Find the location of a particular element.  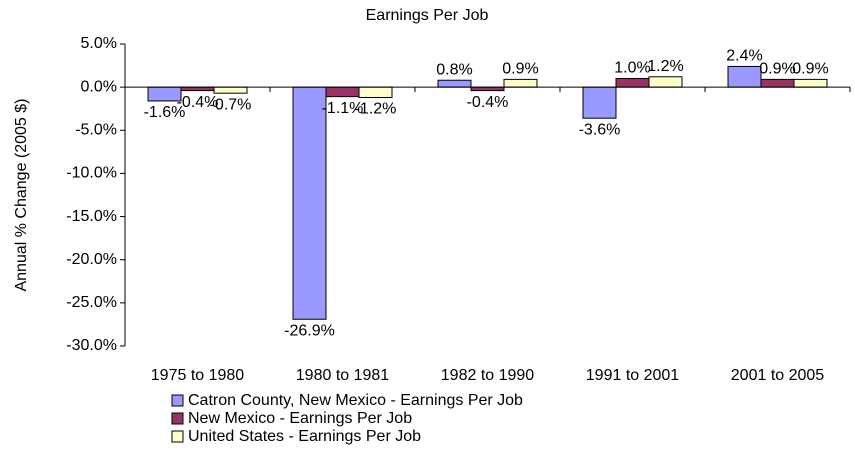

x-tick-label: 1991 to 2001 is located at coordinates (633, 375).